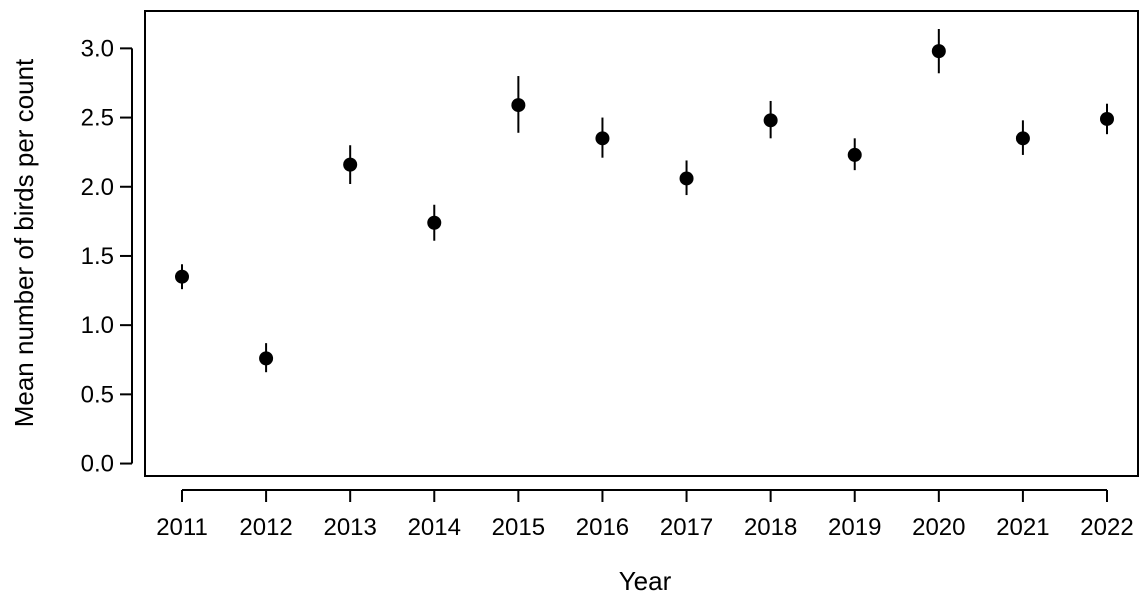 The width and height of the screenshot is (1139, 602). I want to click on x-tick-label: 2016, so click(602, 527).